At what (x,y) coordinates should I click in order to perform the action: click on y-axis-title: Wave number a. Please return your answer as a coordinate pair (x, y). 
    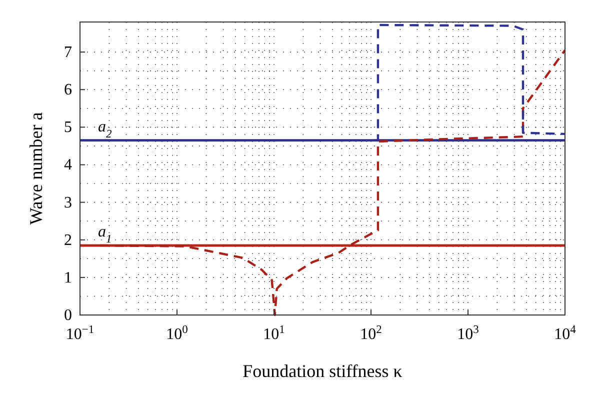
    Looking at the image, I should click on (36, 168).